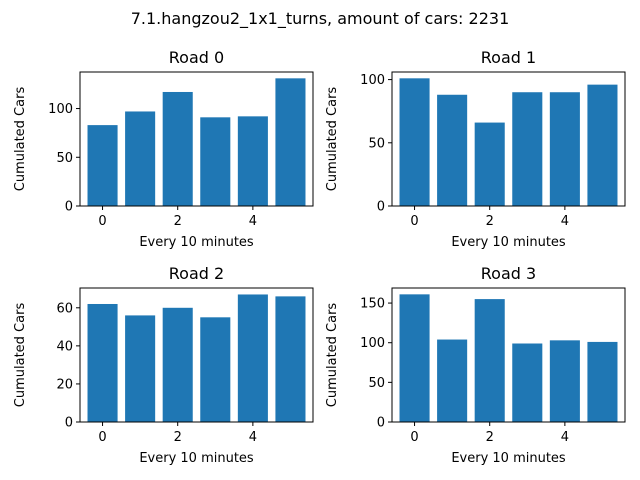 The height and width of the screenshot is (480, 640). Describe the element at coordinates (196, 57) in the screenshot. I see `subplot-title: Road 0` at that location.